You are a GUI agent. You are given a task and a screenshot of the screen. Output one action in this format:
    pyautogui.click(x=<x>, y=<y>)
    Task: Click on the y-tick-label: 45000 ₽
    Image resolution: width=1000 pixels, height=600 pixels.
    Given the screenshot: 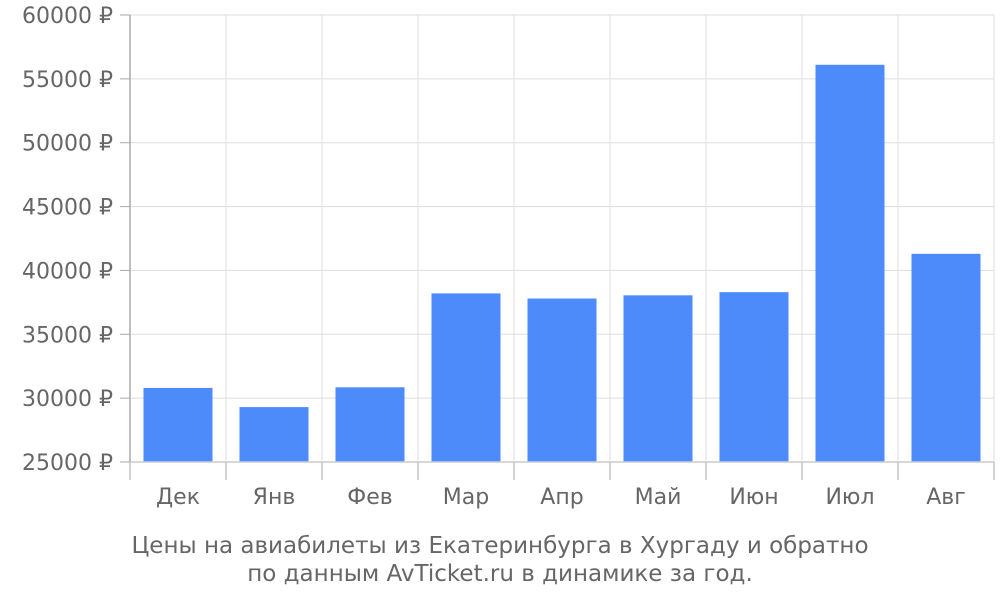 What is the action you would take?
    pyautogui.click(x=67, y=208)
    